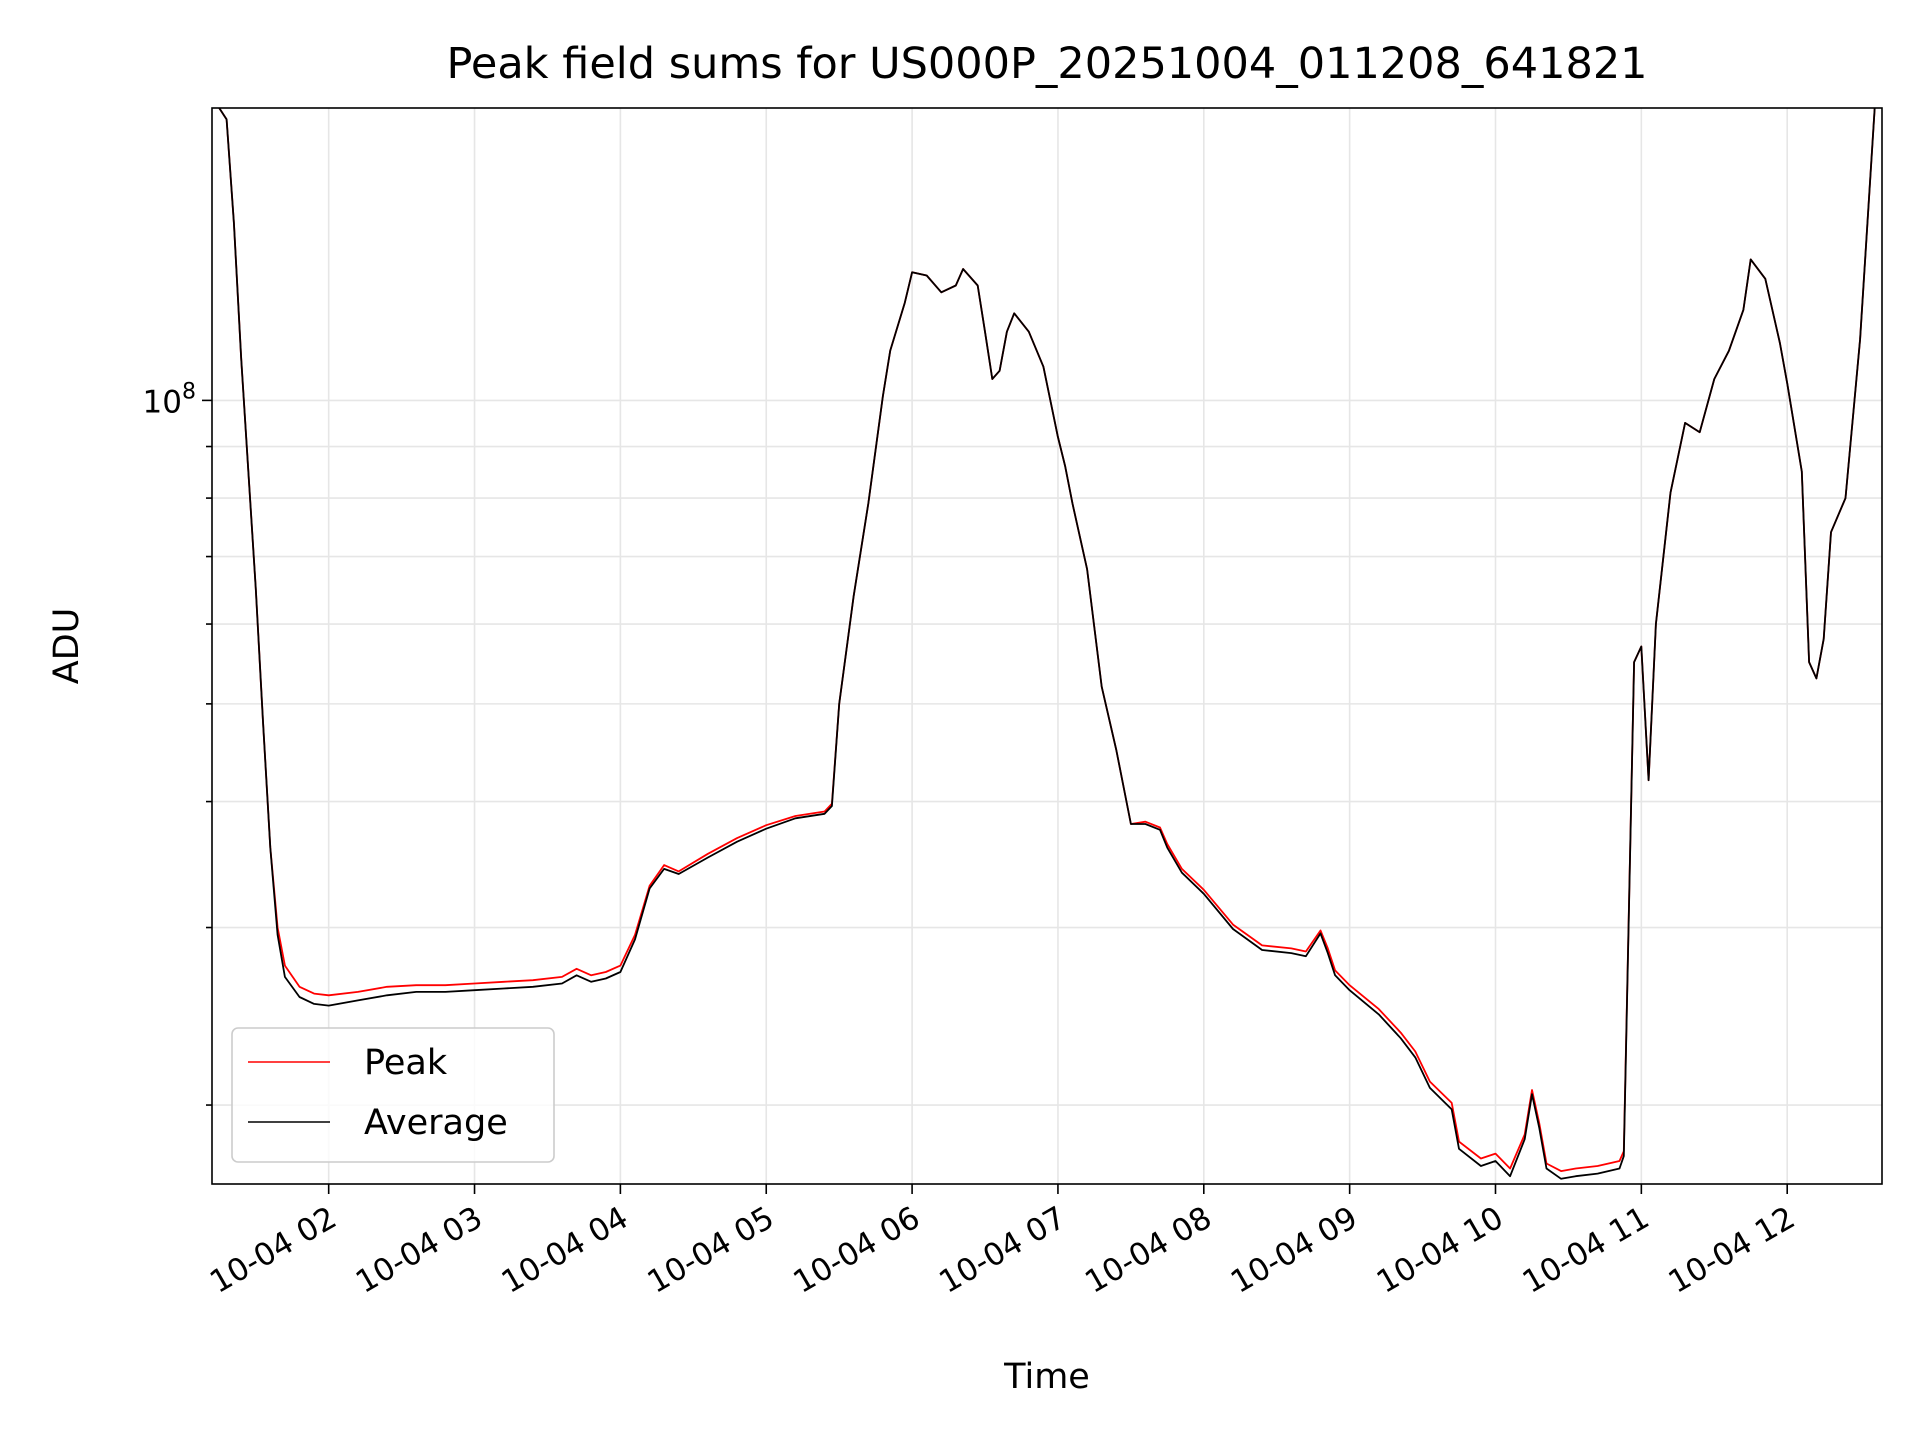  I want to click on x-axis-label: Time, so click(1046, 1377).